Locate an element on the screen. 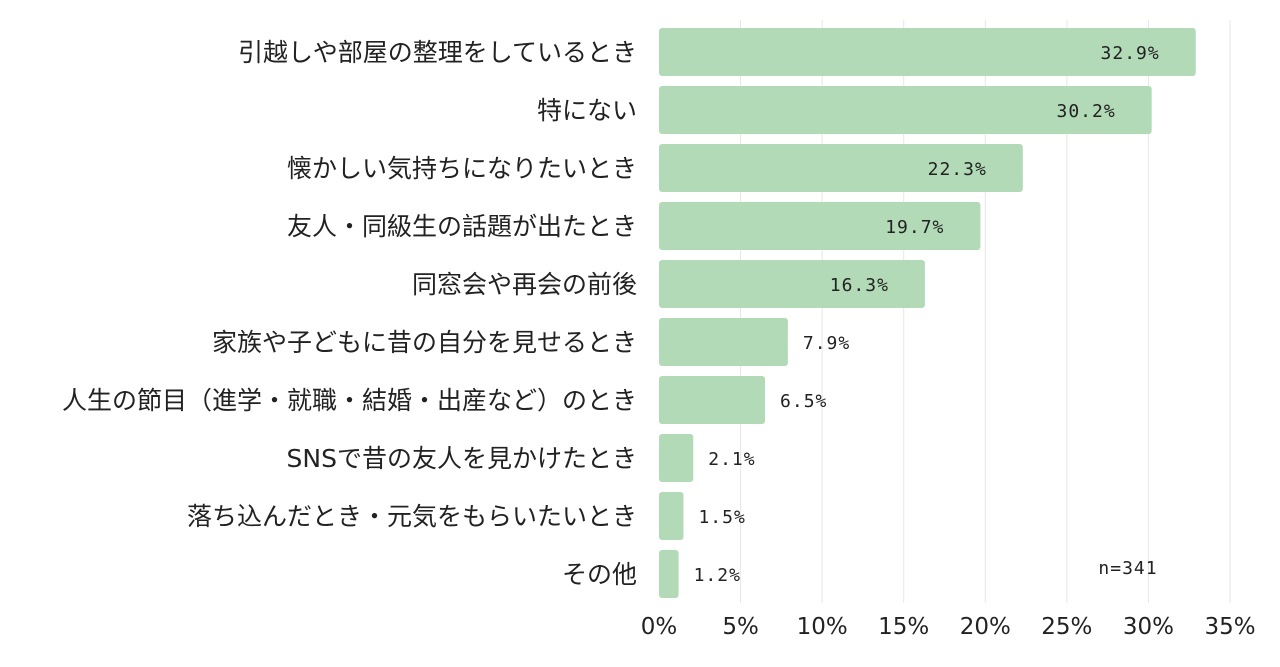 This screenshot has height=667, width=1280. value-label: 30.2% is located at coordinates (1086, 111).